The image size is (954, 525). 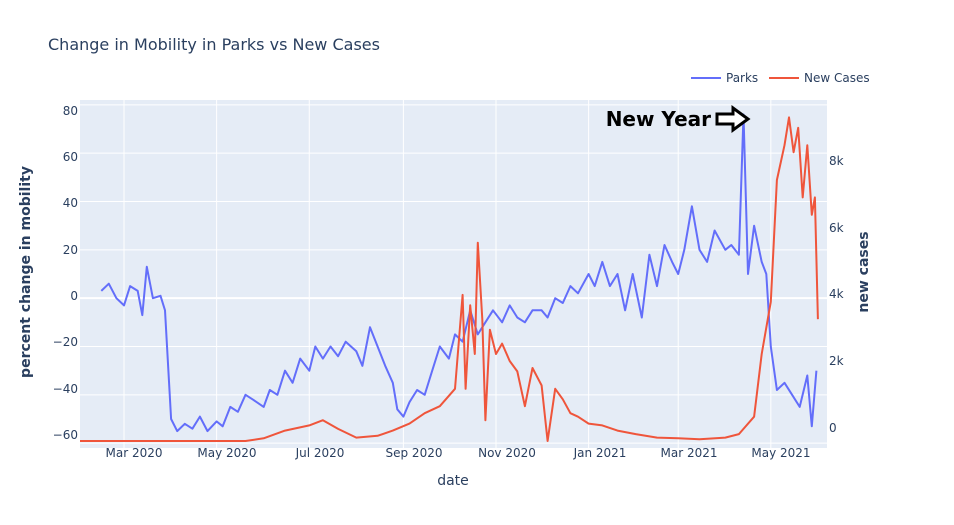 What do you see at coordinates (70, 157) in the screenshot?
I see `y-tick: 60` at bounding box center [70, 157].